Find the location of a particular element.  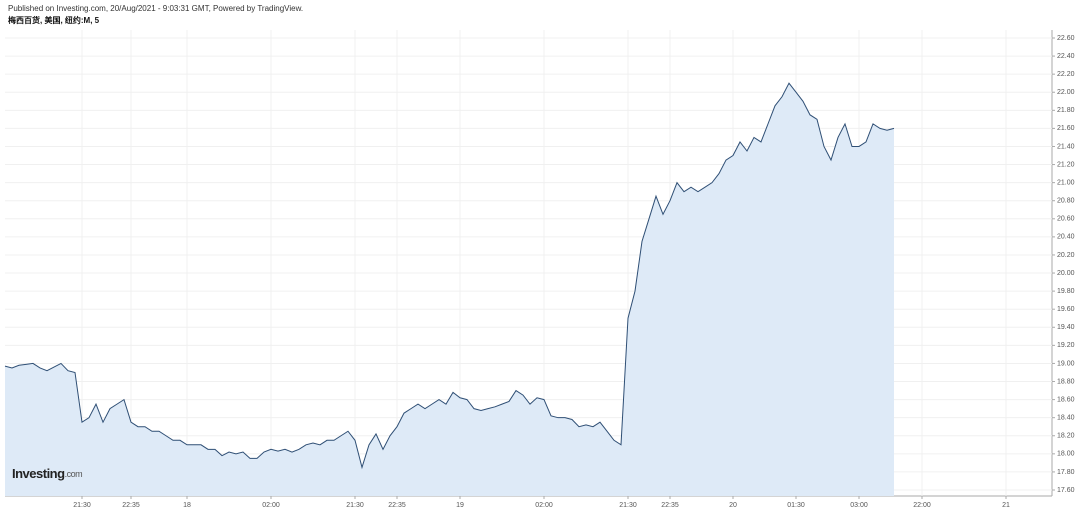

y-tick-label: 22.00 is located at coordinates (1066, 92).